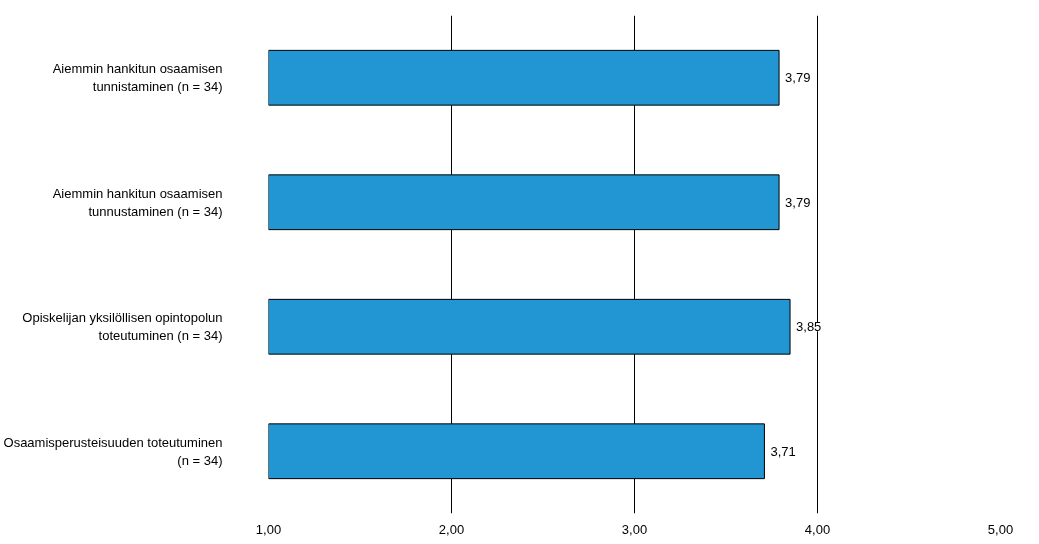  What do you see at coordinates (137, 202) in the screenshot?
I see `y-tick-label: Aiemmin hankitun osaamisen tunnustaminen (n = 34)` at bounding box center [137, 202].